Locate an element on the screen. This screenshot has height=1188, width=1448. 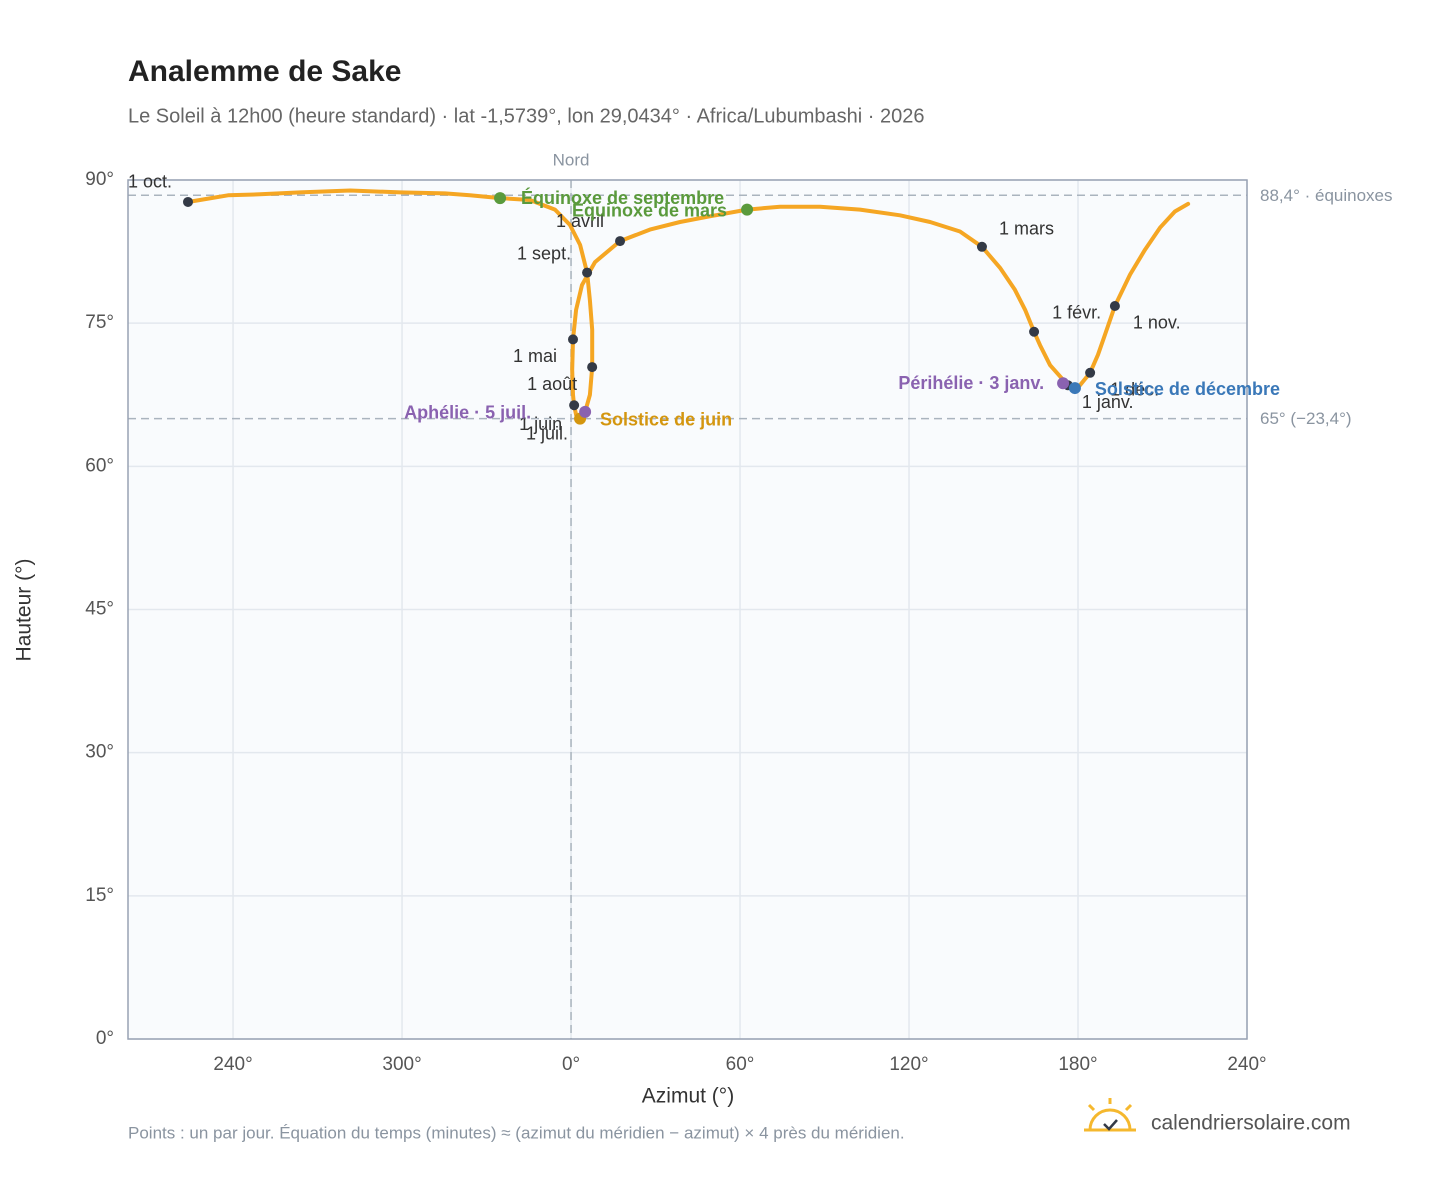
y-tick-label: 90° is located at coordinates (99, 179).